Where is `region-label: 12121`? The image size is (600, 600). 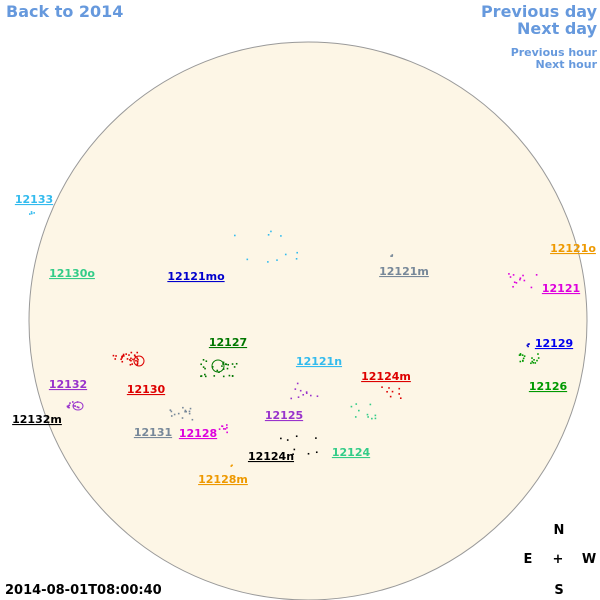 region-label: 12121 is located at coordinates (561, 288).